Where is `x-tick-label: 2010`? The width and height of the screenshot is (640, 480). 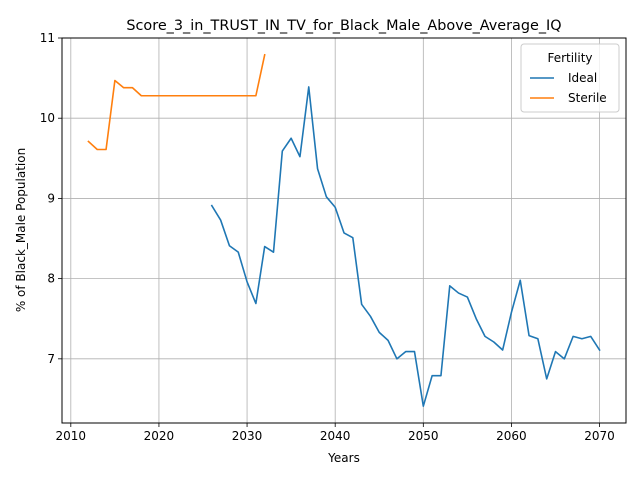 x-tick-label: 2010 is located at coordinates (71, 436).